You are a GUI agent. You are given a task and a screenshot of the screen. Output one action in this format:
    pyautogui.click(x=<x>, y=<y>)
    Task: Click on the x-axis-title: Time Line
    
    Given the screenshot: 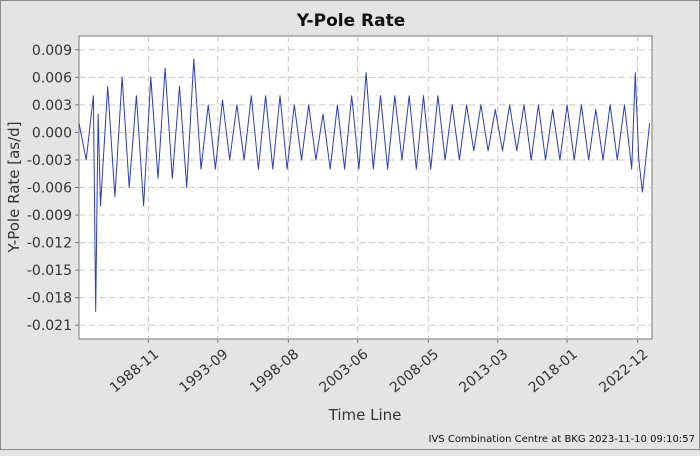 What is the action you would take?
    pyautogui.click(x=365, y=415)
    